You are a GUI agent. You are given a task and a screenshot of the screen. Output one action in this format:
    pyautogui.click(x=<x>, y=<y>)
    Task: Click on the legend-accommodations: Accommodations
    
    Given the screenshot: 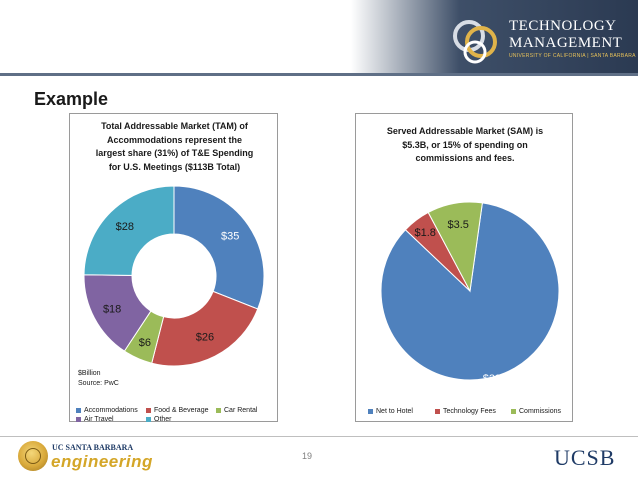 What is the action you would take?
    pyautogui.click(x=107, y=410)
    